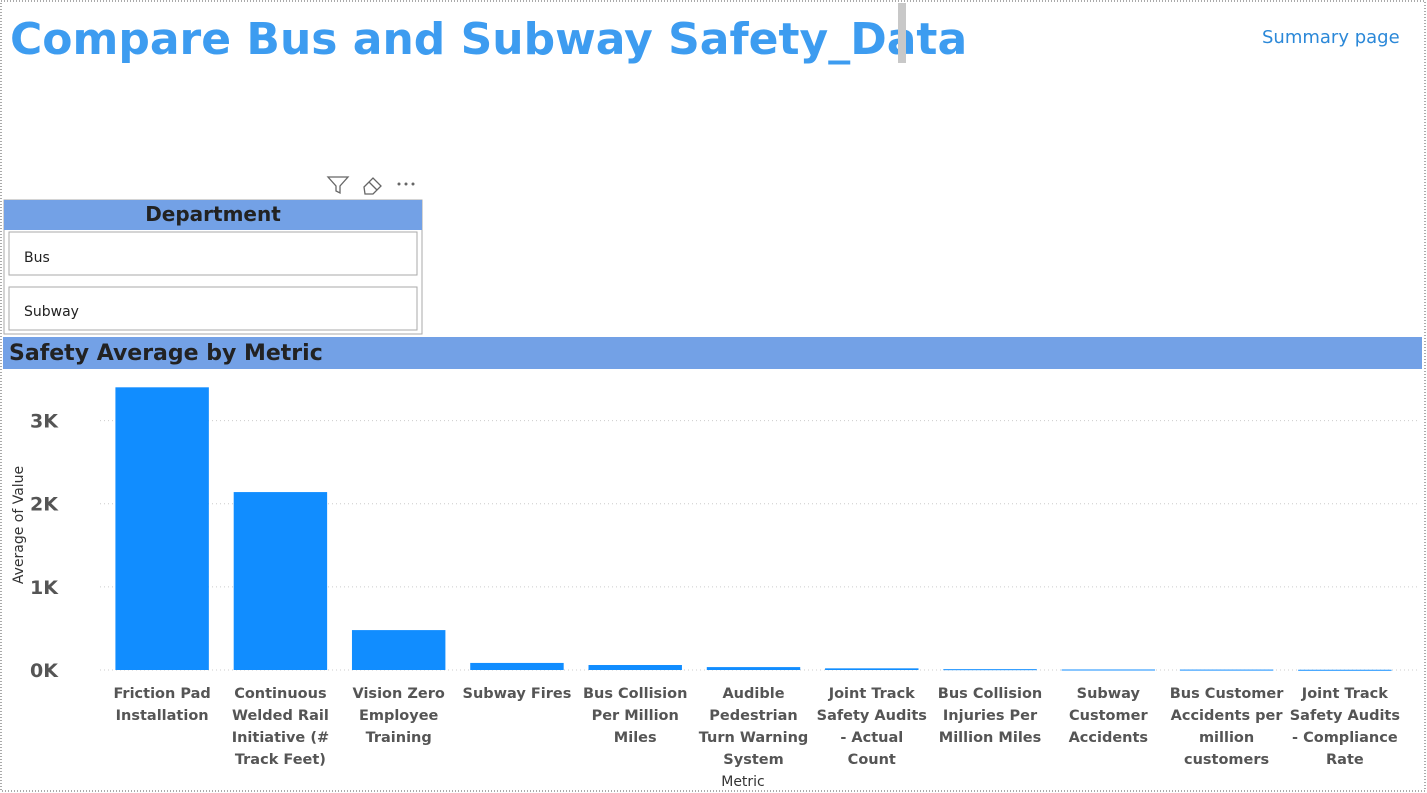 The image size is (1427, 793). I want to click on eraser-icon, so click(372, 186).